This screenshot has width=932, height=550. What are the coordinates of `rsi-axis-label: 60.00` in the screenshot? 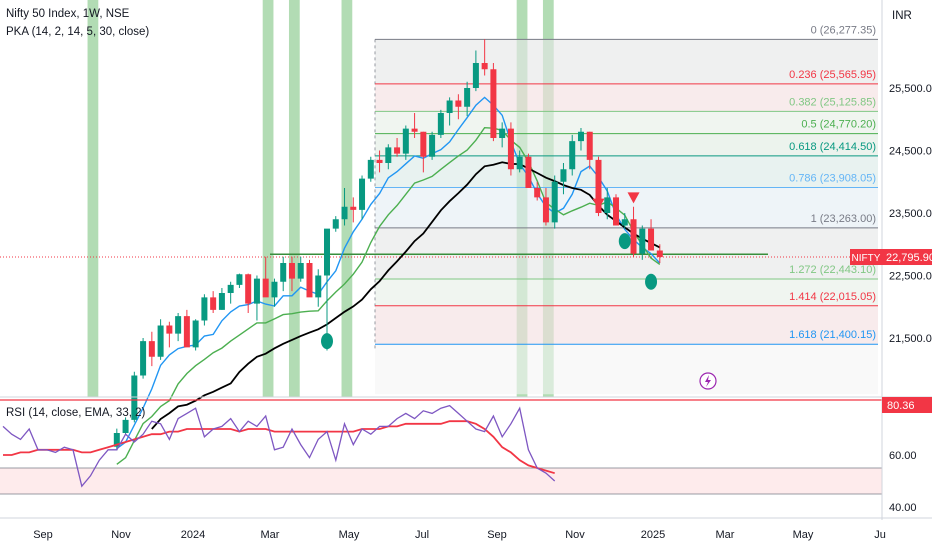 It's located at (903, 456).